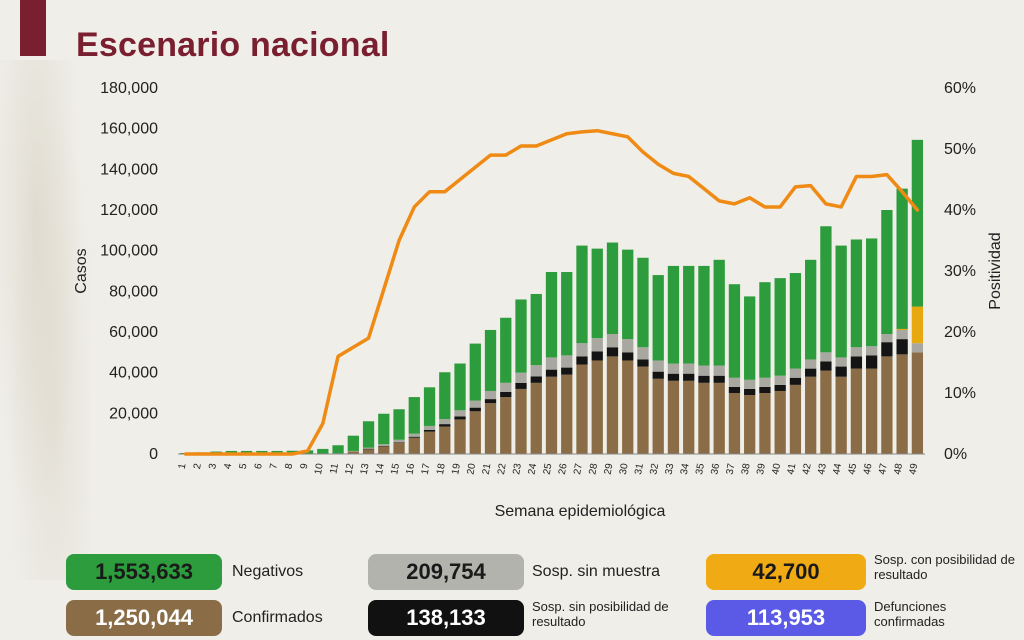  What do you see at coordinates (129, 88) in the screenshot?
I see `y-tick-label: 180,000` at bounding box center [129, 88].